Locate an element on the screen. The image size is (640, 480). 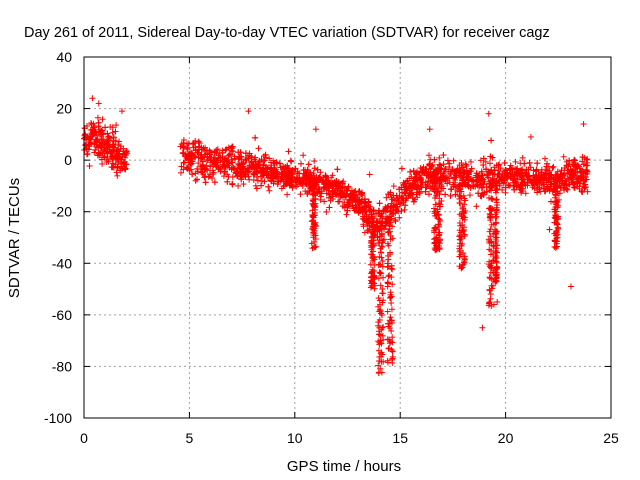
x-axis-title: GPS time / hours is located at coordinates (344, 466).